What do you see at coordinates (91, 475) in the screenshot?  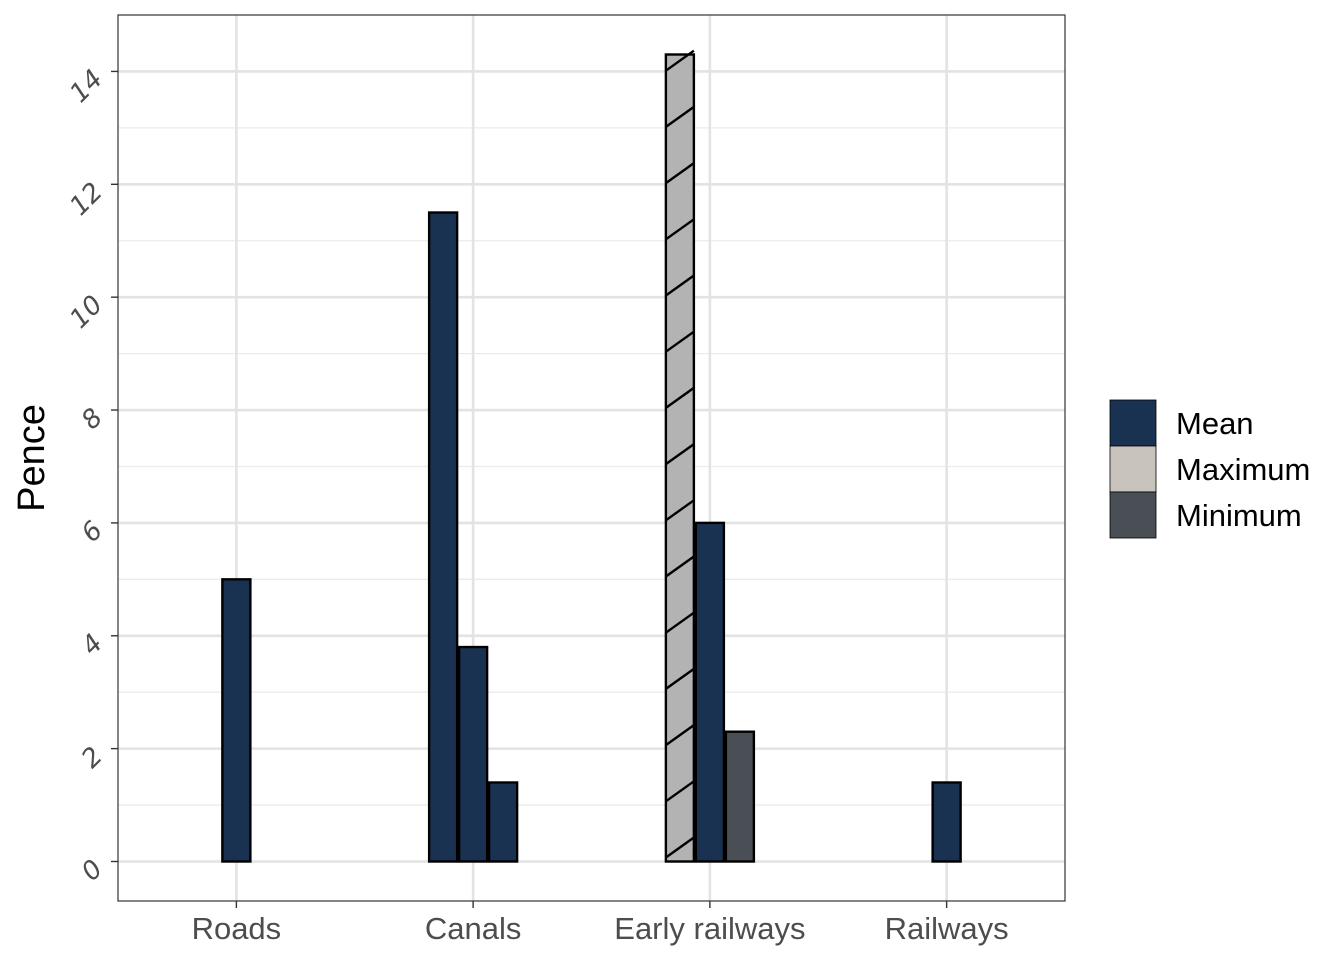 I see `y-axis-ticks: 0 2 4 6 8 10 12 14` at bounding box center [91, 475].